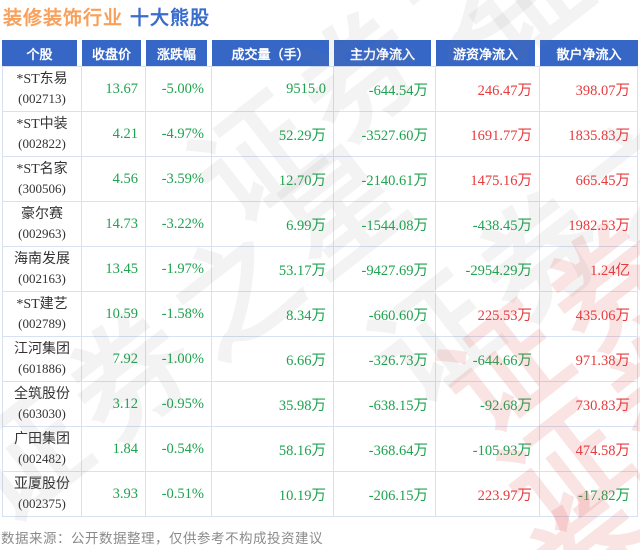  What do you see at coordinates (273, 314) in the screenshot?
I see `volume-cell: 8.34万` at bounding box center [273, 314].